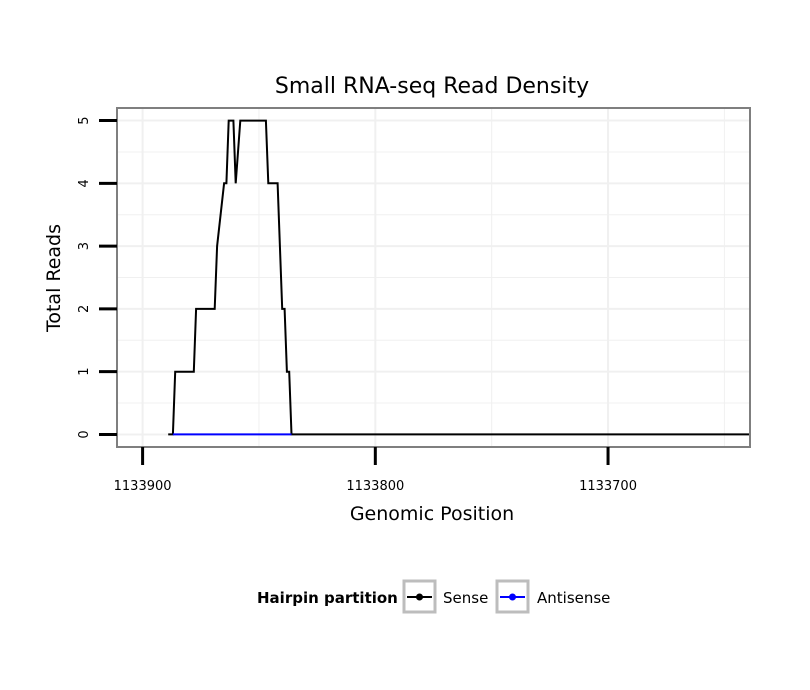  I want to click on y-tick-label: 0, so click(84, 434).